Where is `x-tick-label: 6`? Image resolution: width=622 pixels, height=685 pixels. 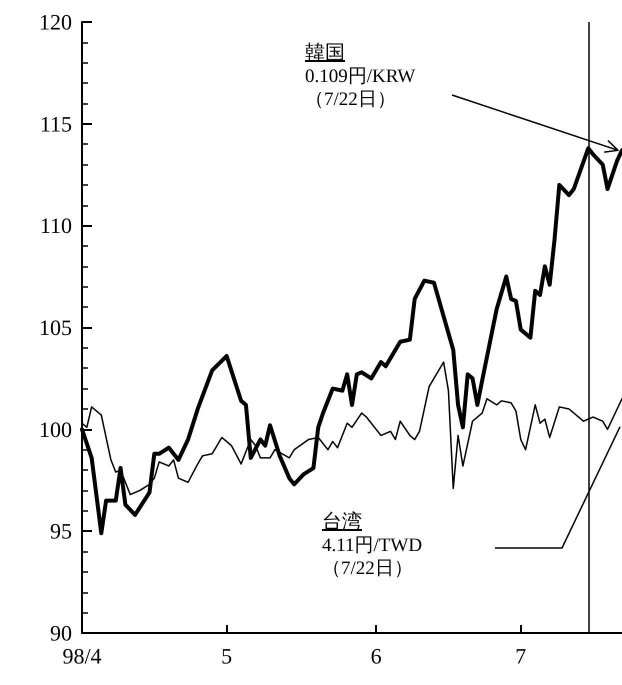
x-tick-label: 6 is located at coordinates (376, 656).